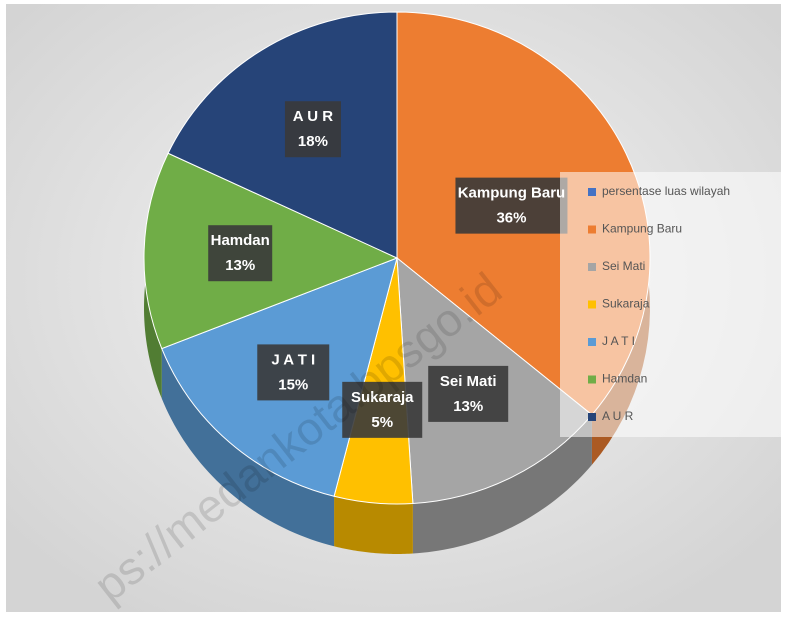 The image size is (787, 619). Describe the element at coordinates (240, 240) in the screenshot. I see `data-label-name: Hamdan` at that location.